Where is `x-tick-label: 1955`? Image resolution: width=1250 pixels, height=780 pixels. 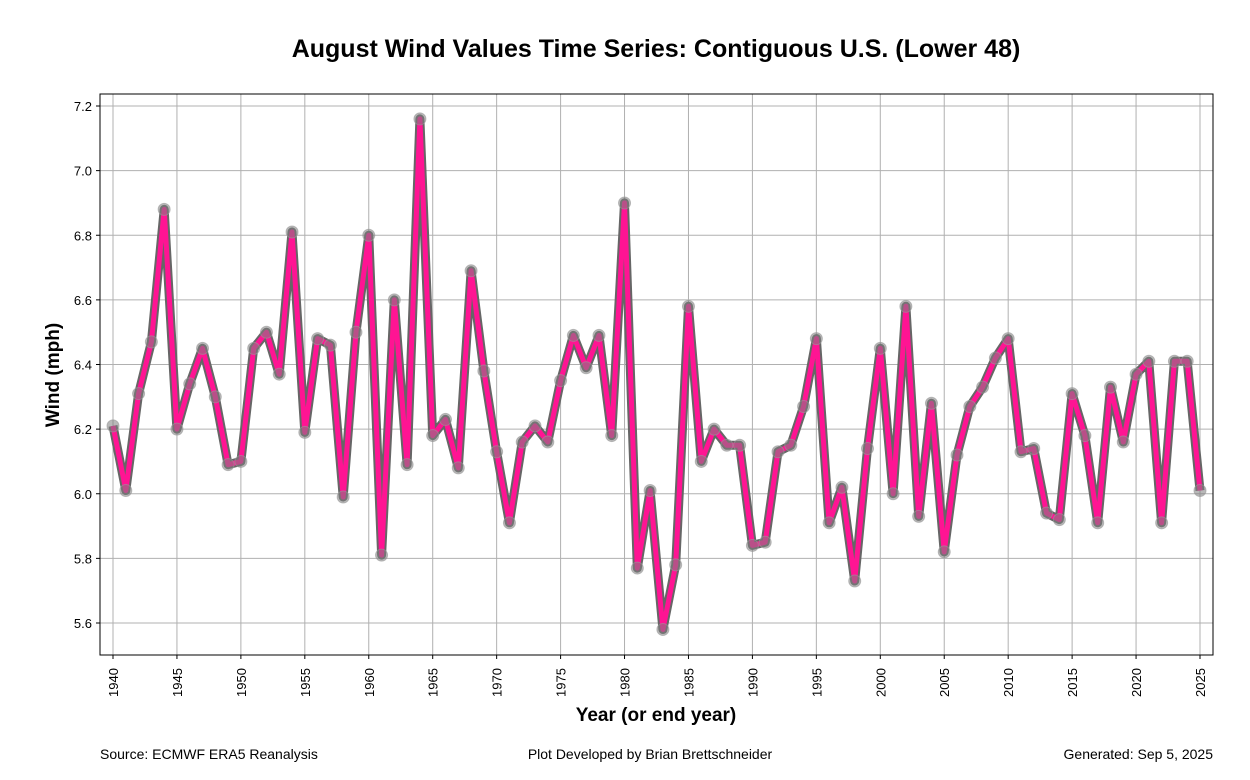
x-tick-label: 1955 is located at coordinates (305, 682).